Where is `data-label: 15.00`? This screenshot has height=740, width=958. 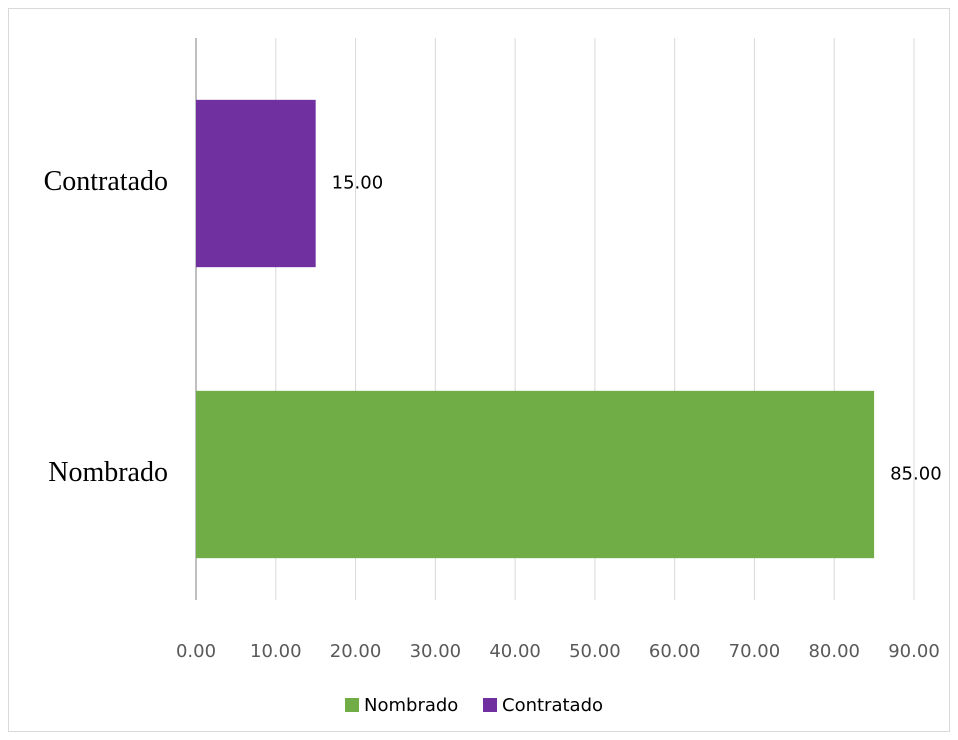 data-label: 15.00 is located at coordinates (358, 183).